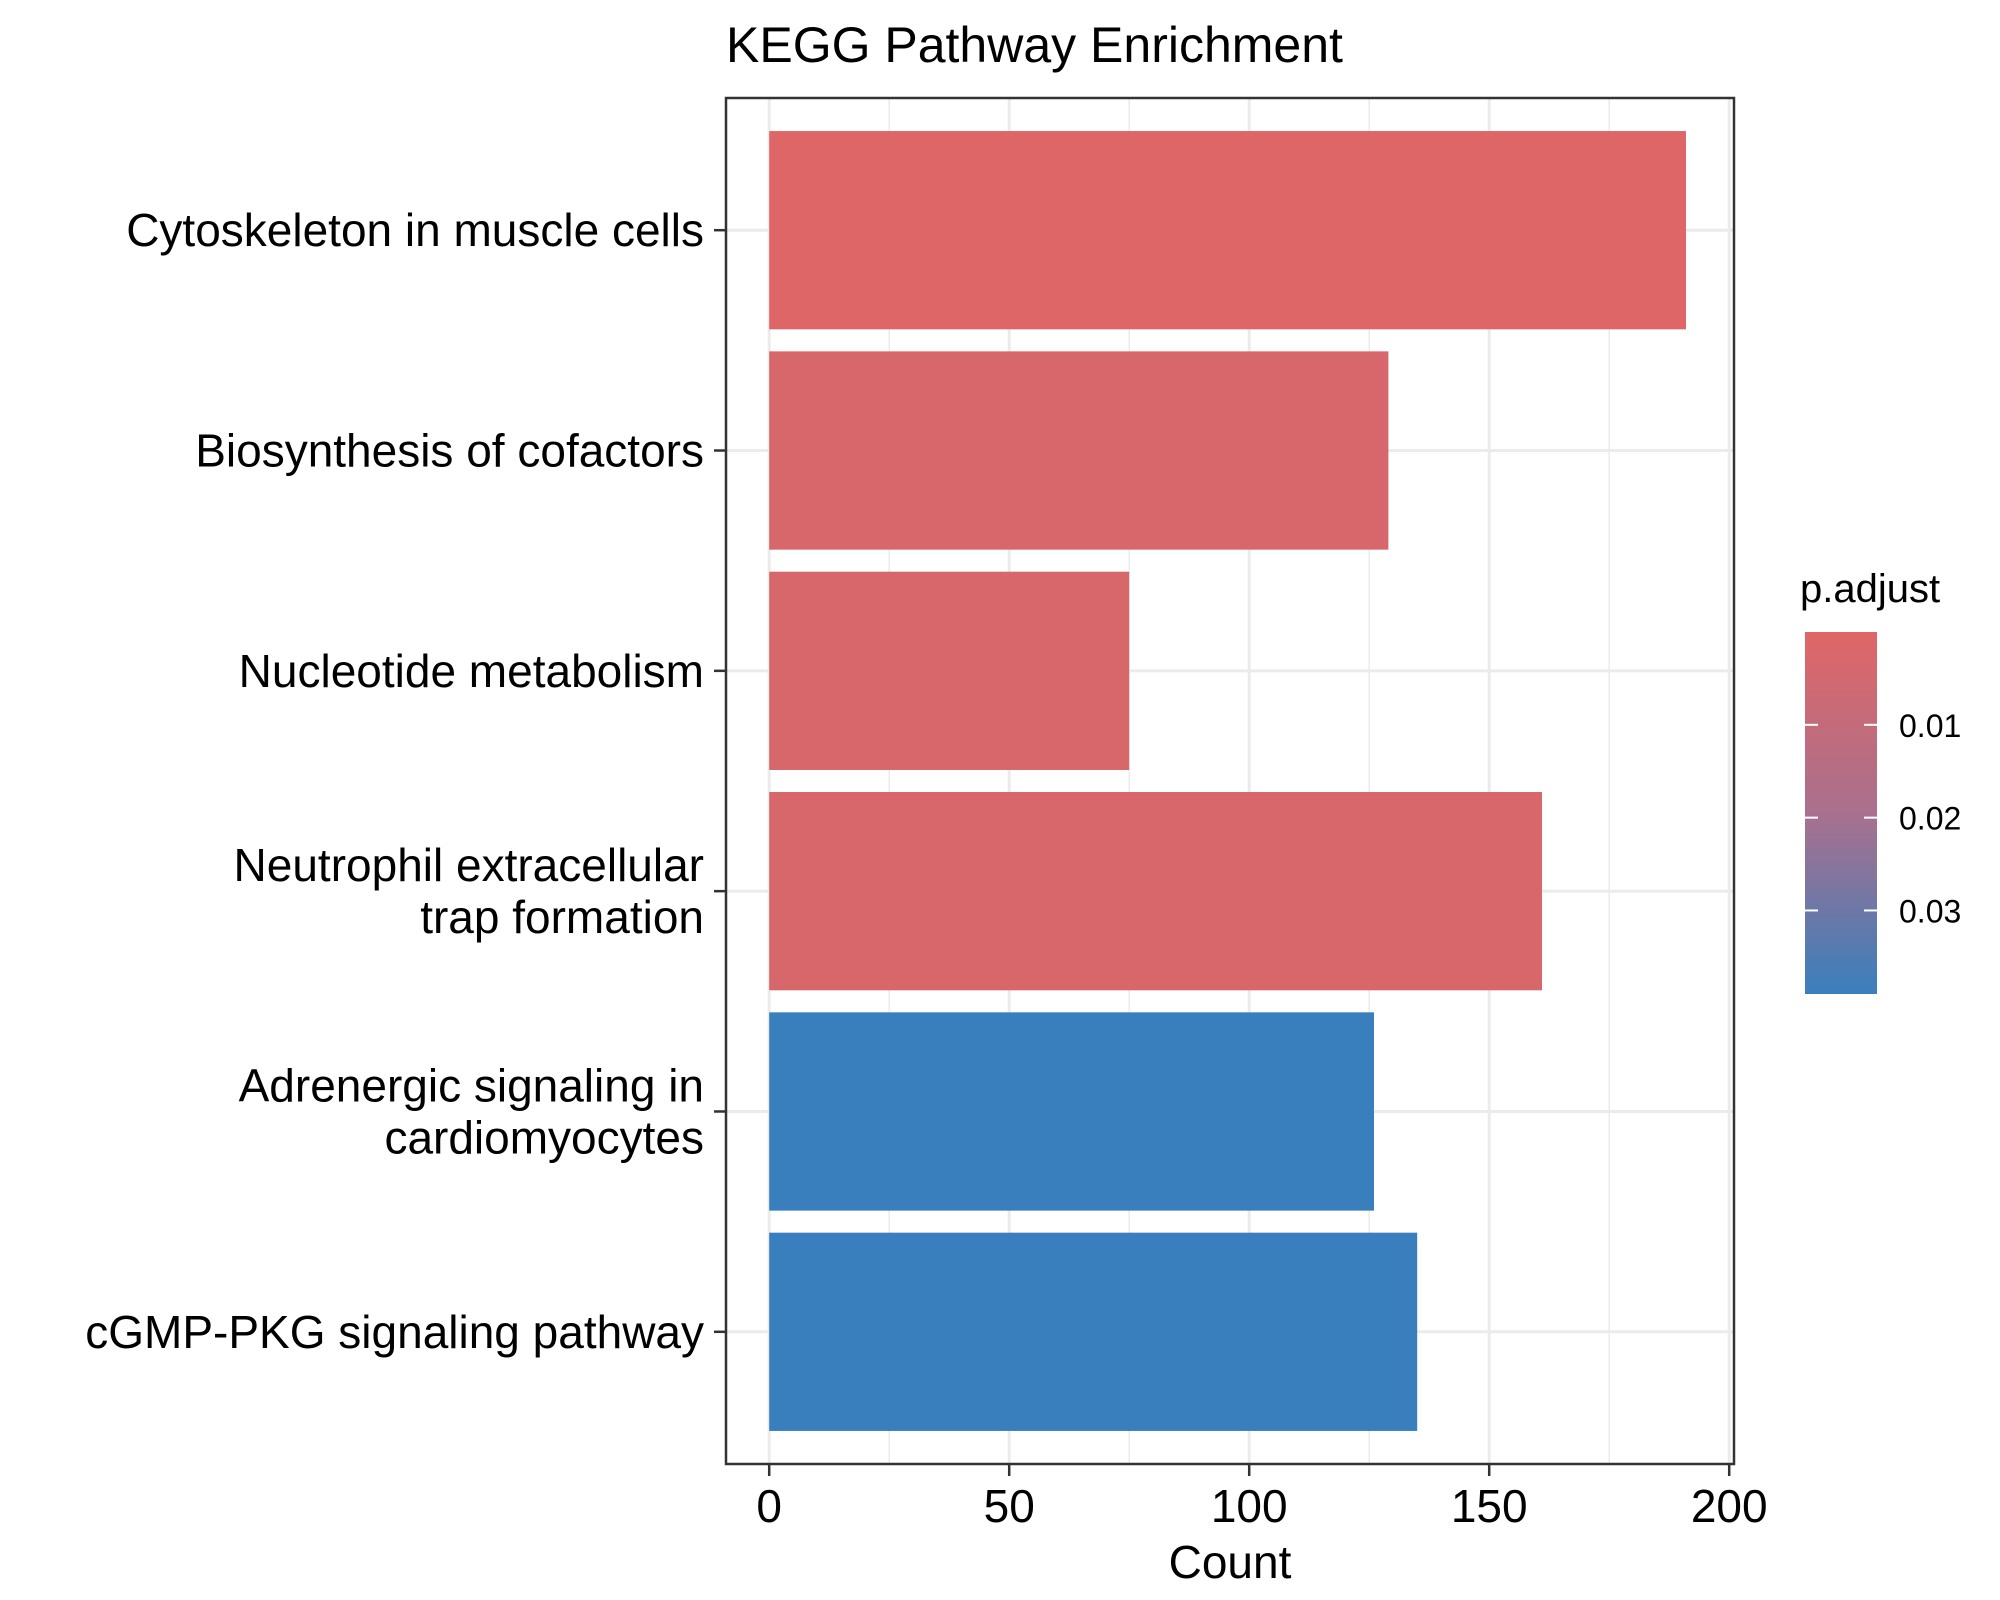  Describe the element at coordinates (1729, 1506) in the screenshot. I see `x-tick-label: 200` at that location.